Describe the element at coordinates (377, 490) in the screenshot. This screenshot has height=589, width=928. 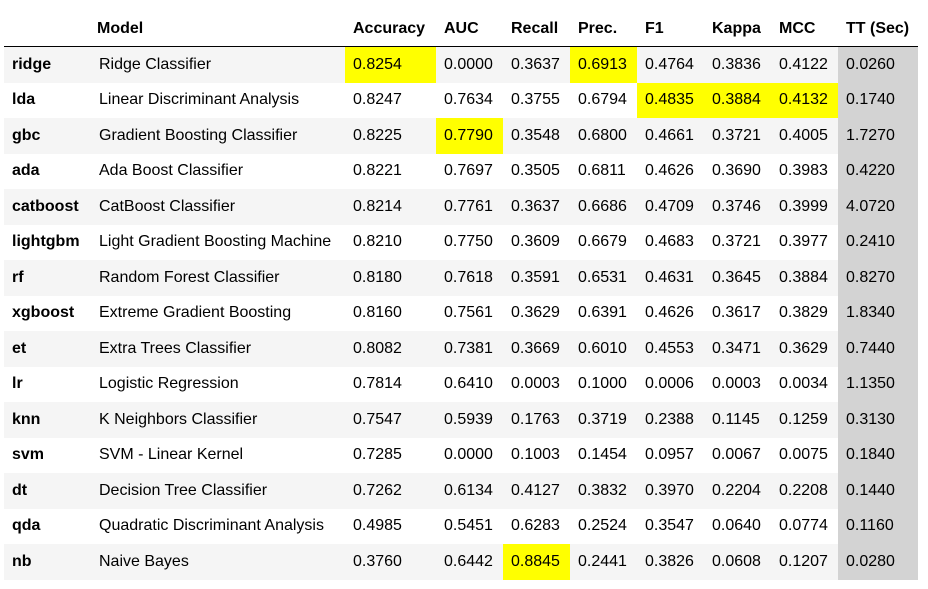
I see `cell-accuracy: 0.7262` at that location.